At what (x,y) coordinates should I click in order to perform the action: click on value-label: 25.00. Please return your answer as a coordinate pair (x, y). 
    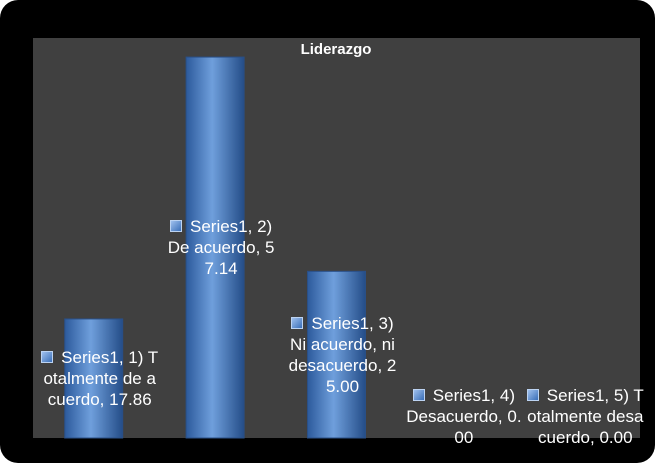
    Looking at the image, I should click on (361, 375).